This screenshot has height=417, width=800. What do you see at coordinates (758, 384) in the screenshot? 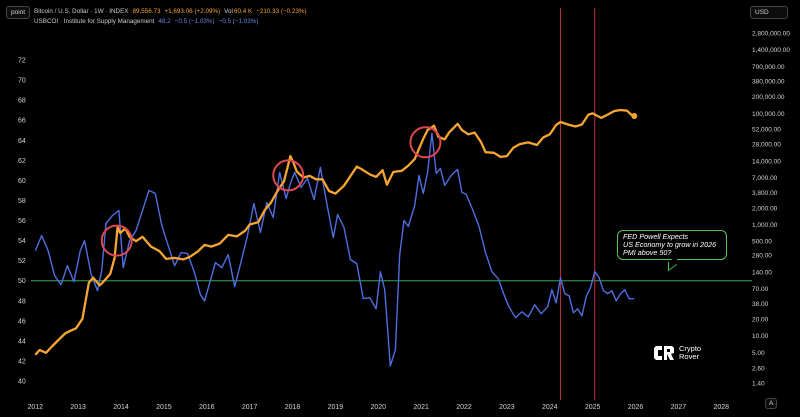
I see `right-axis-tick-label: 1.40` at bounding box center [758, 384].